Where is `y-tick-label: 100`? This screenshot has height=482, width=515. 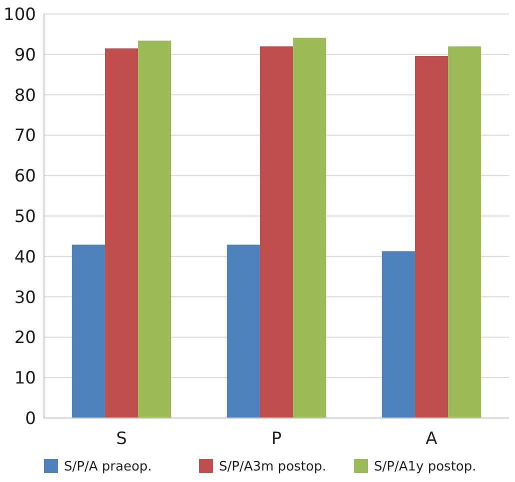
y-tick-label: 100 is located at coordinates (20, 14).